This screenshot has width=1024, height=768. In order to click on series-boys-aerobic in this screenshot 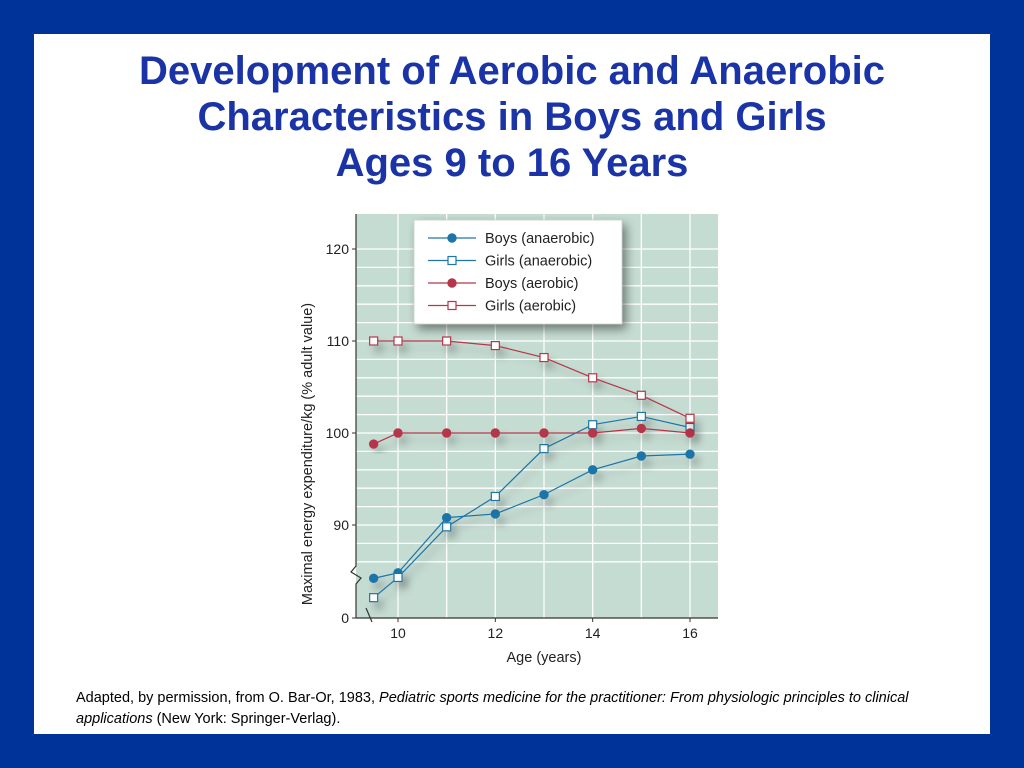, I will do `click(531, 436)`.